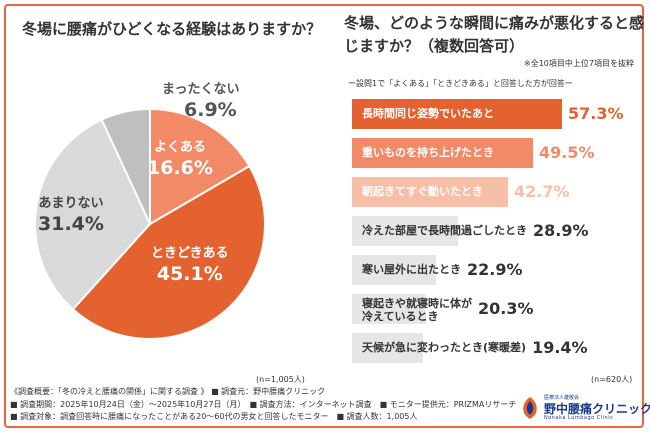 Image resolution: width=650 pixels, height=434 pixels. Describe the element at coordinates (210, 110) in the screenshot. I see `pie-value-label: 6.9%` at that location.